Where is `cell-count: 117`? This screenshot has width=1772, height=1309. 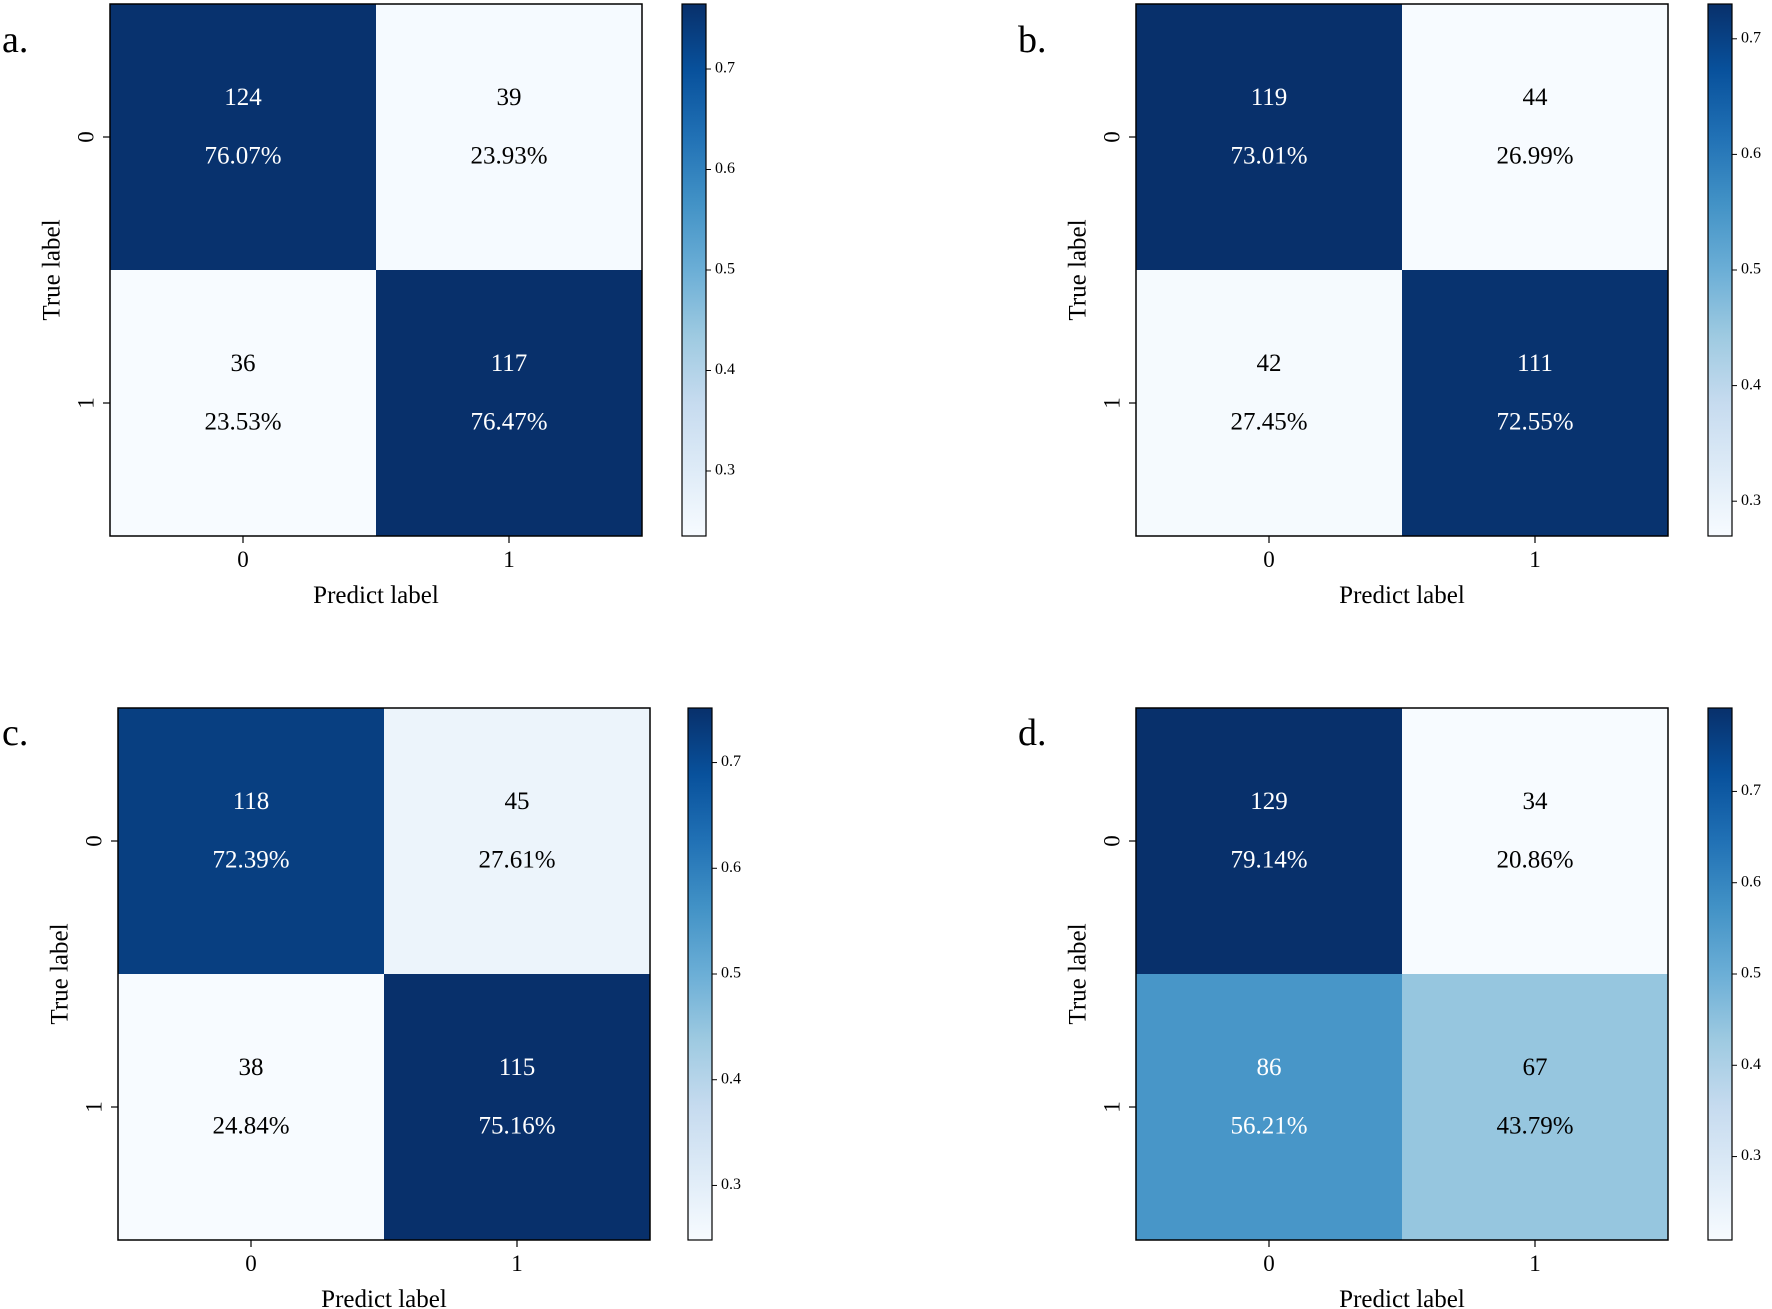
cell-count: 117 is located at coordinates (509, 363).